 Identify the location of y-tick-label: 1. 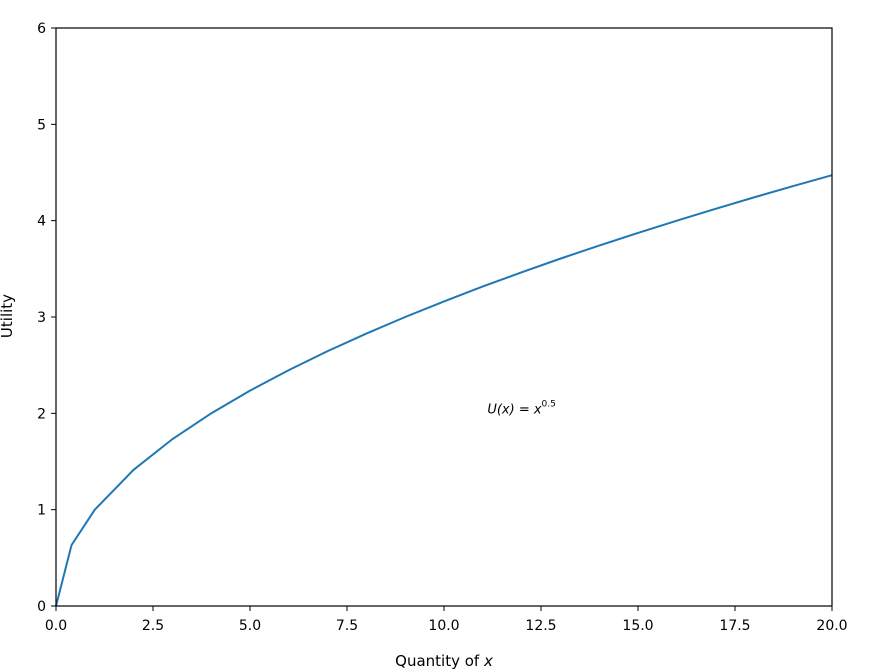
(41, 511).